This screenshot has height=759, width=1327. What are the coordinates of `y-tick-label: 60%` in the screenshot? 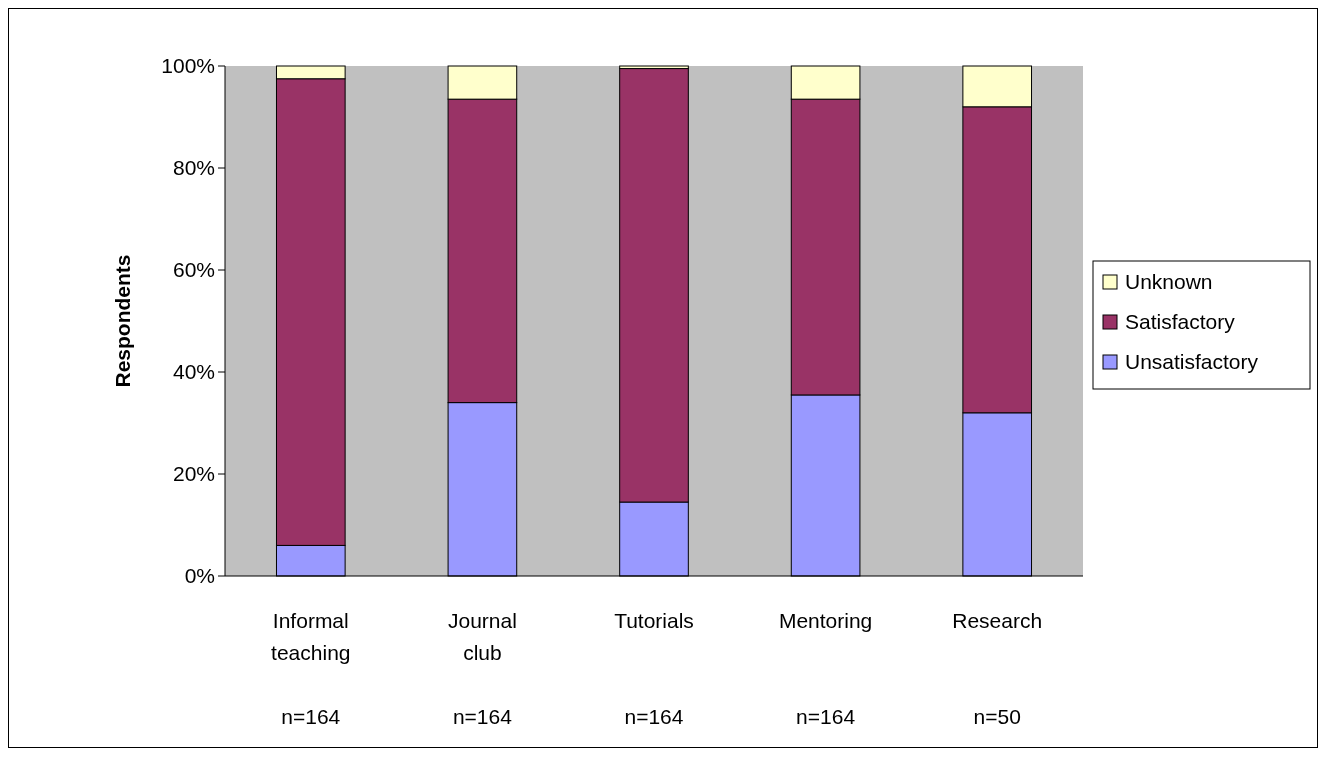 It's located at (193, 270).